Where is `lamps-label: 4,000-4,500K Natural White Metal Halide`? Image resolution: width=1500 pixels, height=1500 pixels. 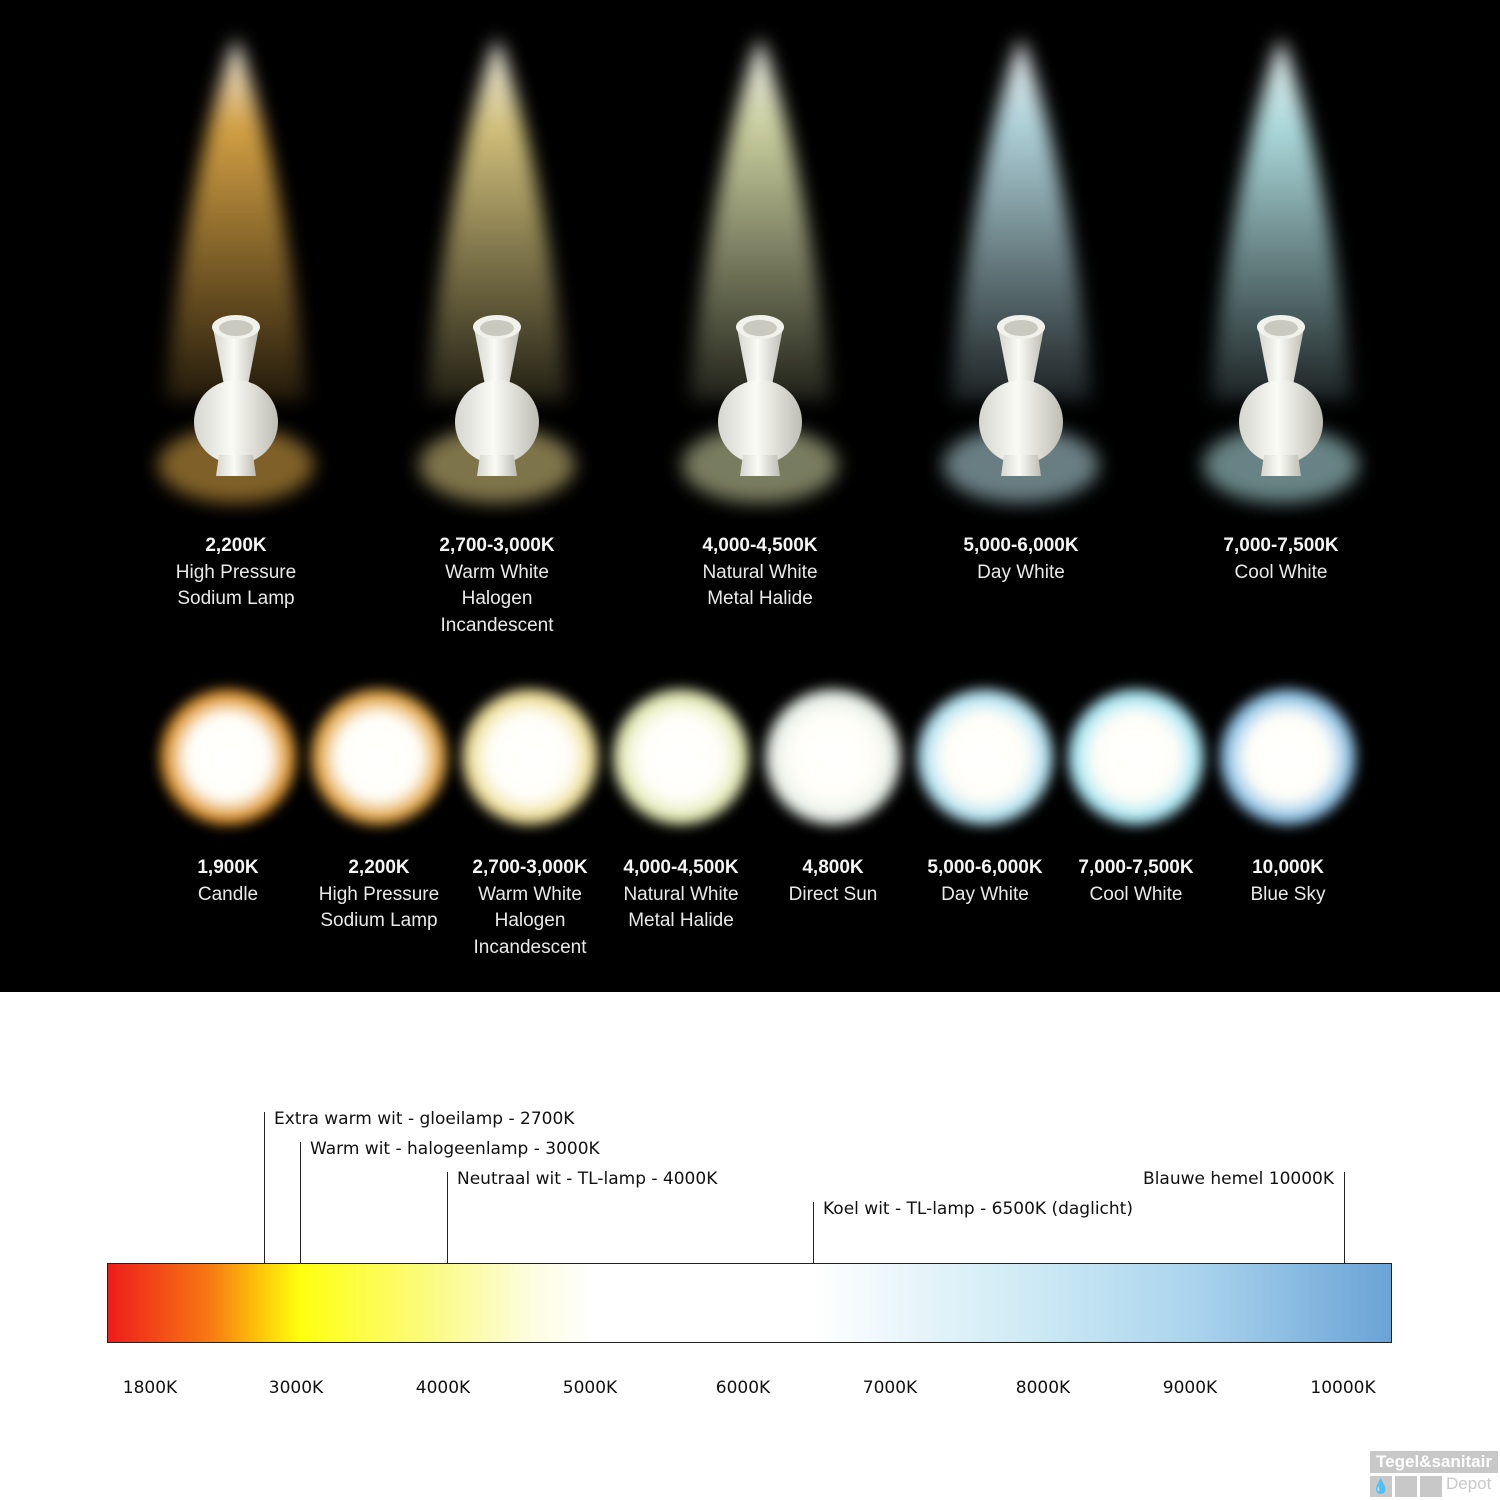
lamps-label: 4,000-4,500K Natural White Metal Halide is located at coordinates (760, 573).